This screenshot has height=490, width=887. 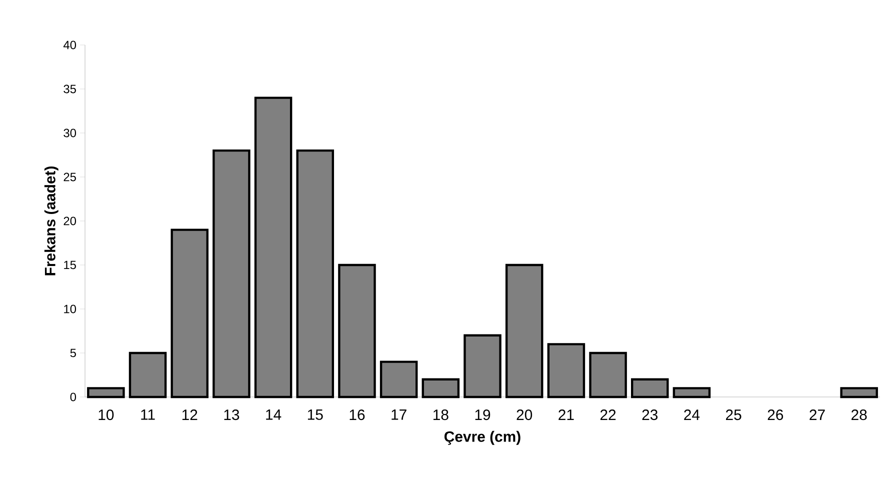 What do you see at coordinates (482, 415) in the screenshot?
I see `x-tick-label: 19` at bounding box center [482, 415].